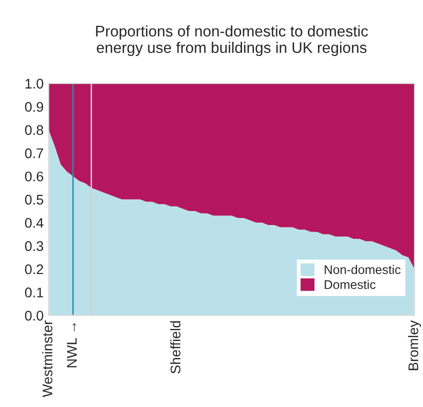 The width and height of the screenshot is (423, 407). I want to click on legend-label: Non-domestic, so click(362, 269).